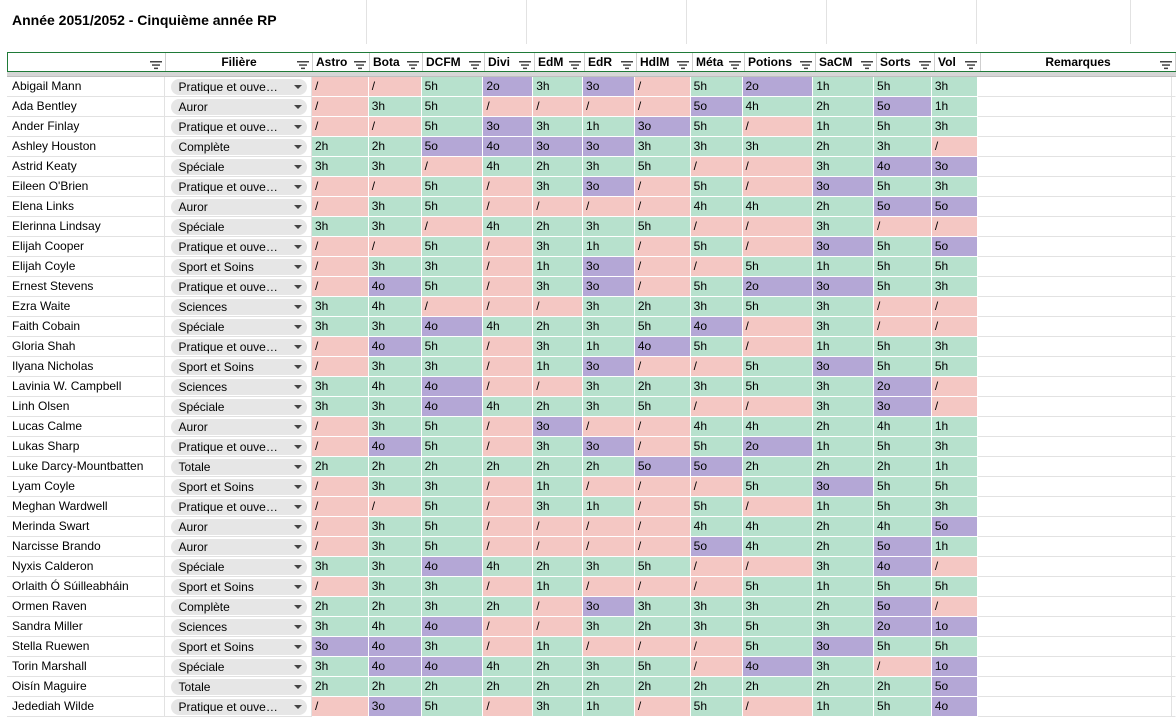 Image resolution: width=1176 pixels, height=717 pixels. Describe the element at coordinates (86, 87) in the screenshot. I see `student-name: Abigail Mann` at that location.